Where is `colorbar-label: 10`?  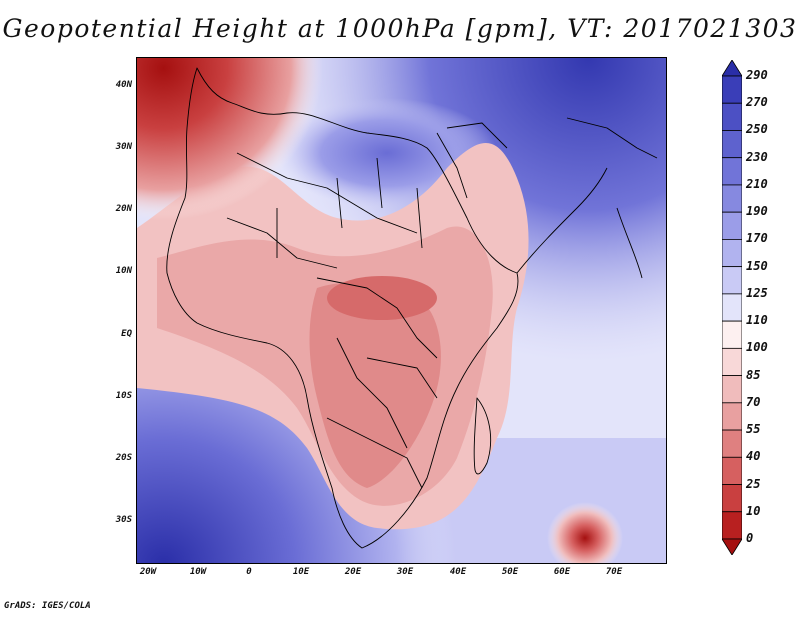
colorbar-label: 10 is located at coordinates (753, 510).